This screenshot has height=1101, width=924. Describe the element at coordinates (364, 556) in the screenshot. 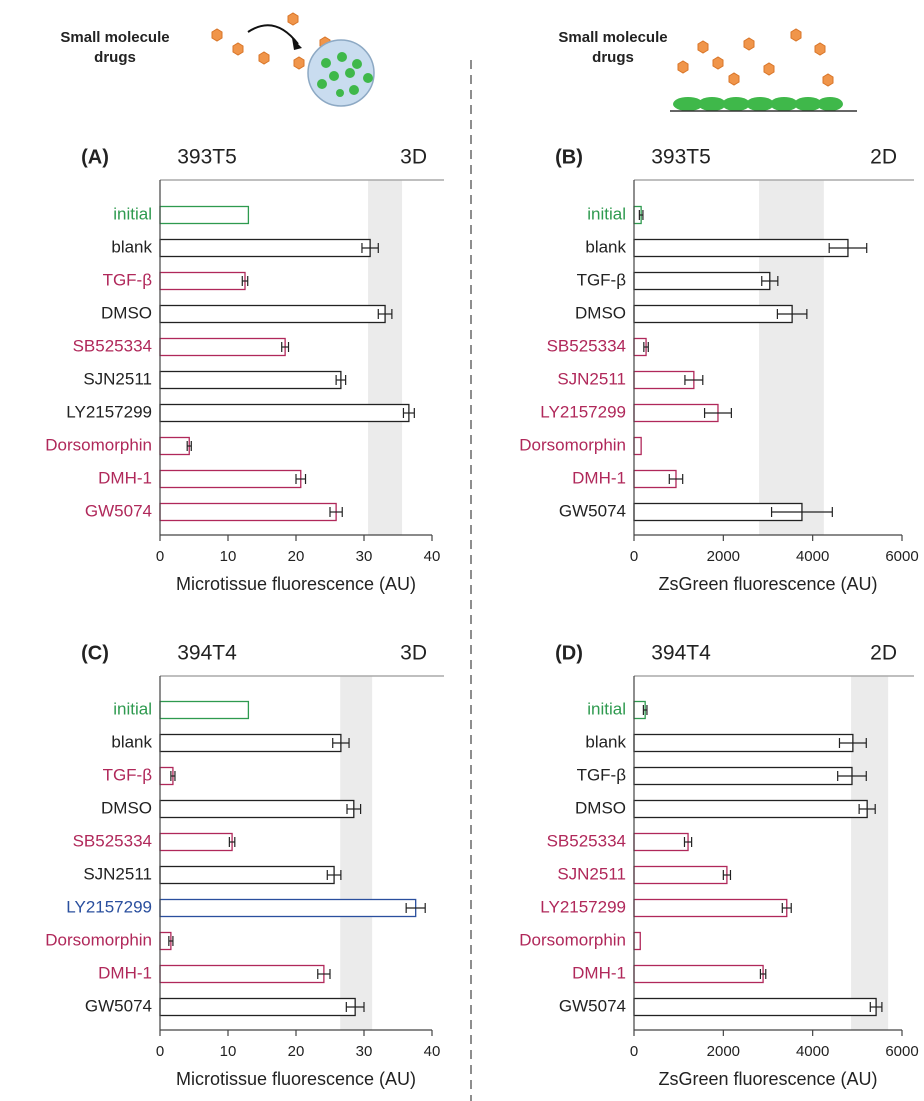

I see `x-tick-label: 30` at that location.